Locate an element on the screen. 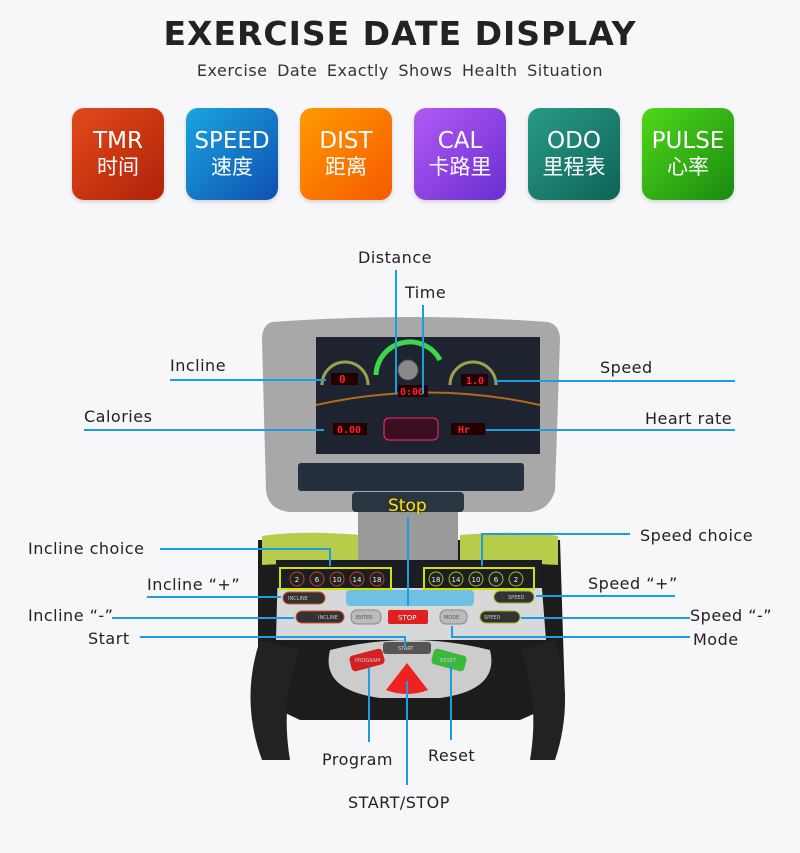 The image size is (800, 853). speed-key-label: 2 is located at coordinates (516, 580).